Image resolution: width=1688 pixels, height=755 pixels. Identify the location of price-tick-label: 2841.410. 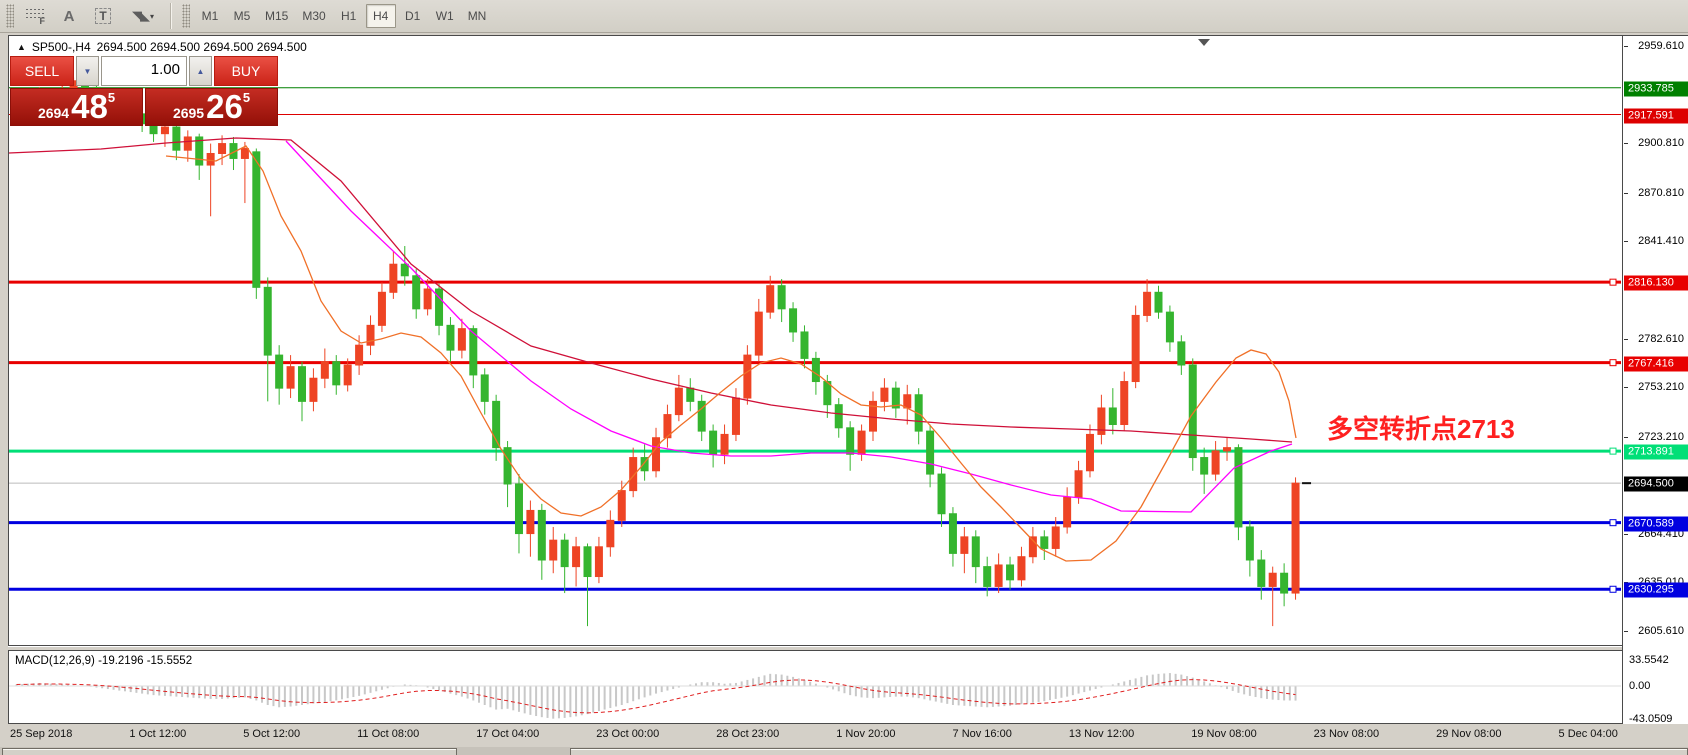
(1654, 241).